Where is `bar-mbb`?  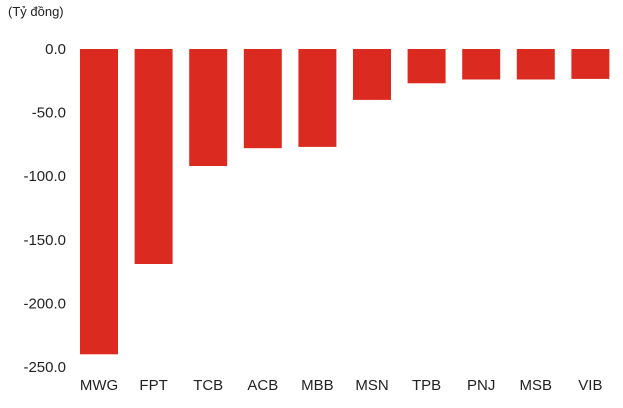
bar-mbb is located at coordinates (317, 98).